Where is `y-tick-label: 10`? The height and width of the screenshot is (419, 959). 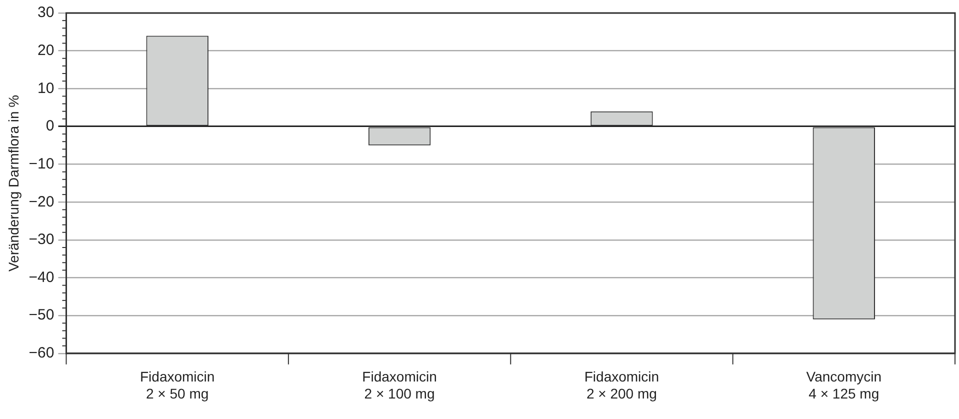
y-tick-label: 10 is located at coordinates (46, 88).